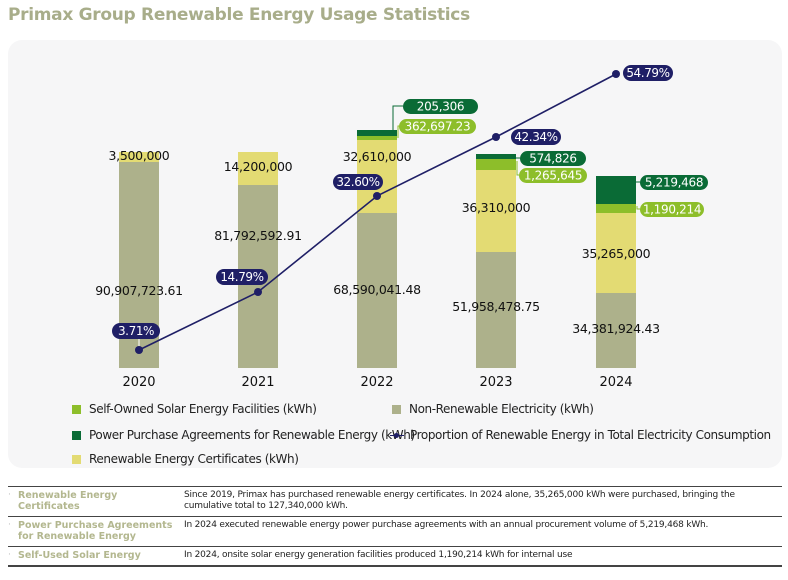 This screenshot has height=580, width=788. I want to click on legend-swatch-ppa, so click(76, 435).